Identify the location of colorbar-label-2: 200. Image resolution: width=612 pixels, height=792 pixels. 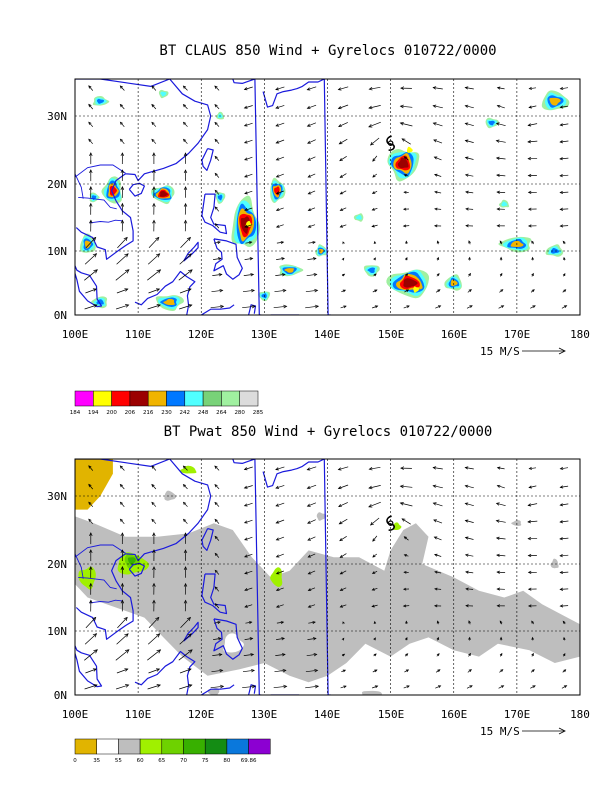
(111, 413).